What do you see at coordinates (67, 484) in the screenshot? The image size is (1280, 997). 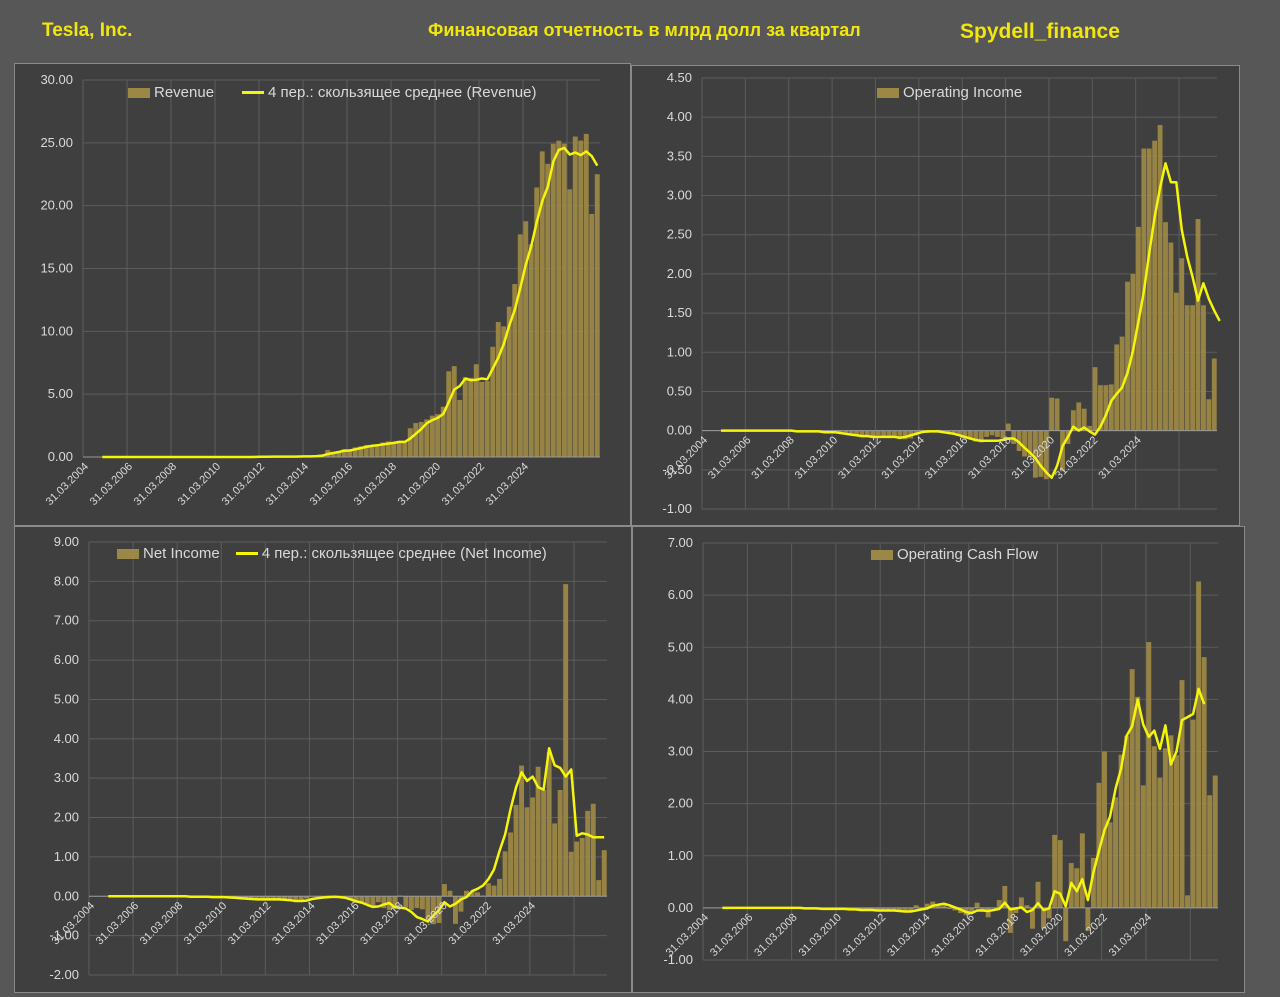 I see `x-tick-label: 31.03.2004` at bounding box center [67, 484].